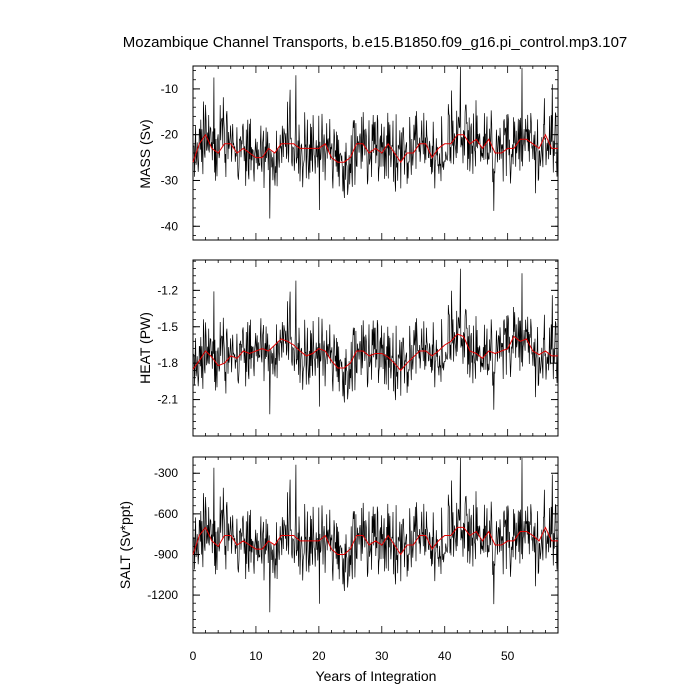 This screenshot has width=700, height=700. Describe the element at coordinates (170, 135) in the screenshot. I see `mass-y-tick-label: -20` at that location.